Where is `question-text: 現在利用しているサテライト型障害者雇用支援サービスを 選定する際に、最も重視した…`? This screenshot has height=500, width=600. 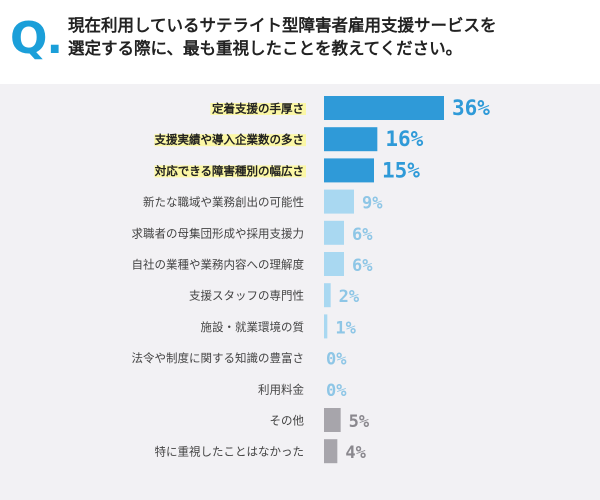
question-text: 現在利用しているサテライト型障害者雇用支援サービスを 選定する際に、最も重視した… is located at coordinates (328, 37).